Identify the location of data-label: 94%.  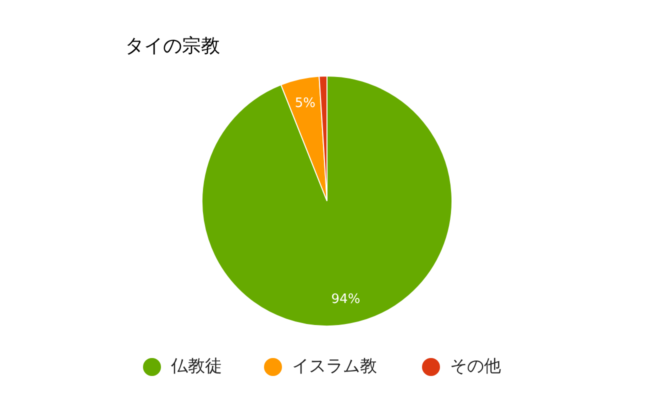
(345, 299).